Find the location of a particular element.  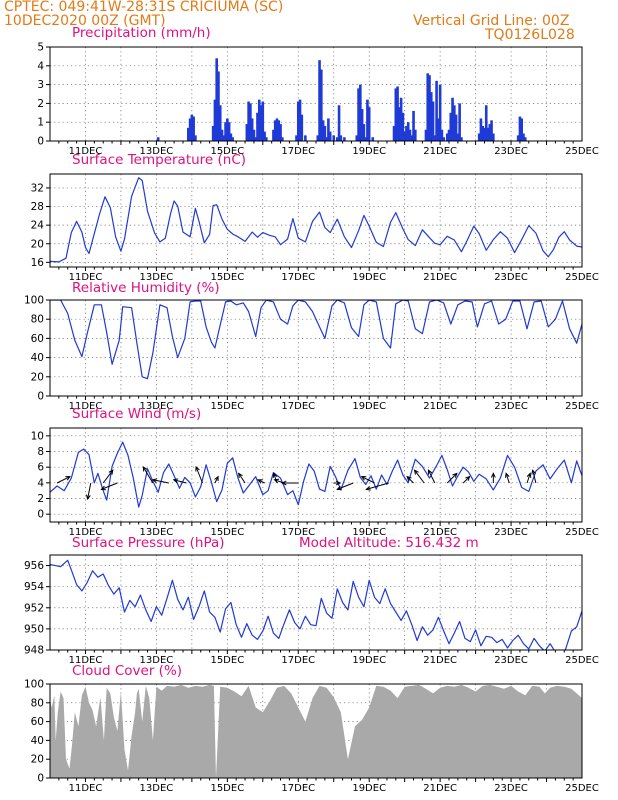

grid-line-note: Vertical Grid Line: 00Z is located at coordinates (491, 21).